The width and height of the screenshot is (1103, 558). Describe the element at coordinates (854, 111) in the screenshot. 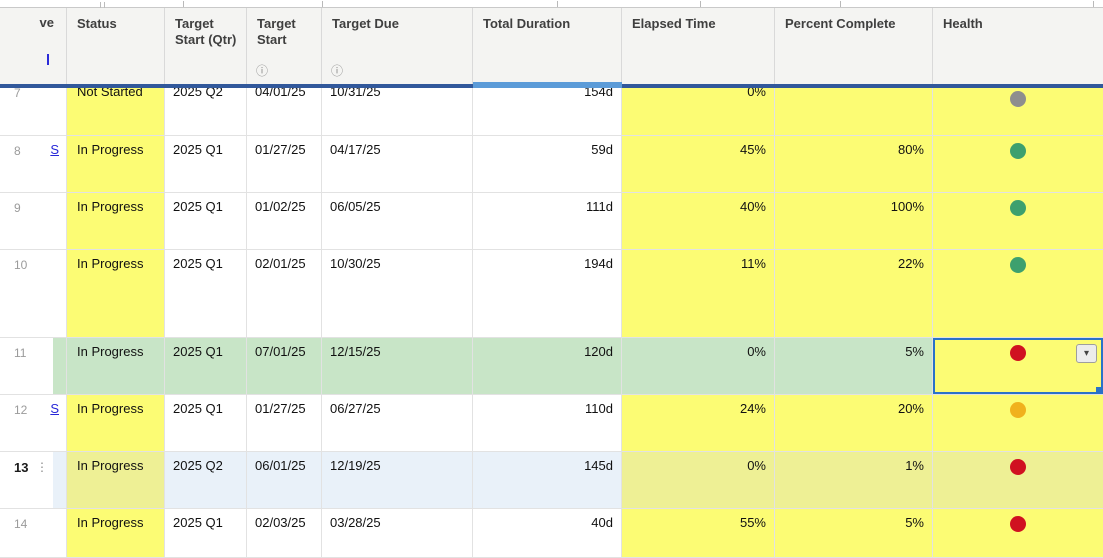

I see `percent-complete-cell` at that location.